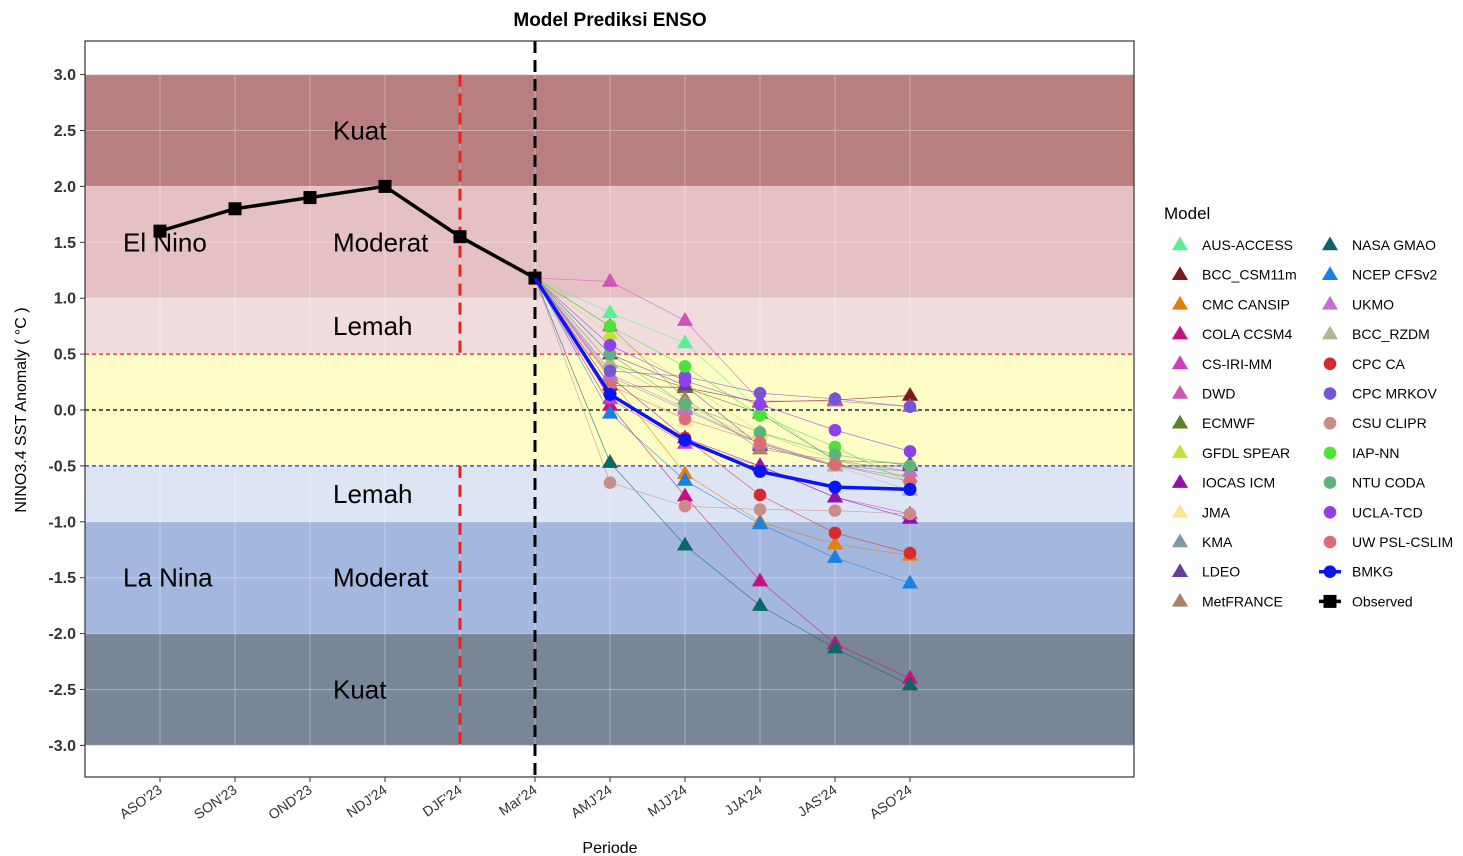 This screenshot has width=1463, height=856. What do you see at coordinates (1203, 393) in the screenshot?
I see `legend-item: DWD` at bounding box center [1203, 393].